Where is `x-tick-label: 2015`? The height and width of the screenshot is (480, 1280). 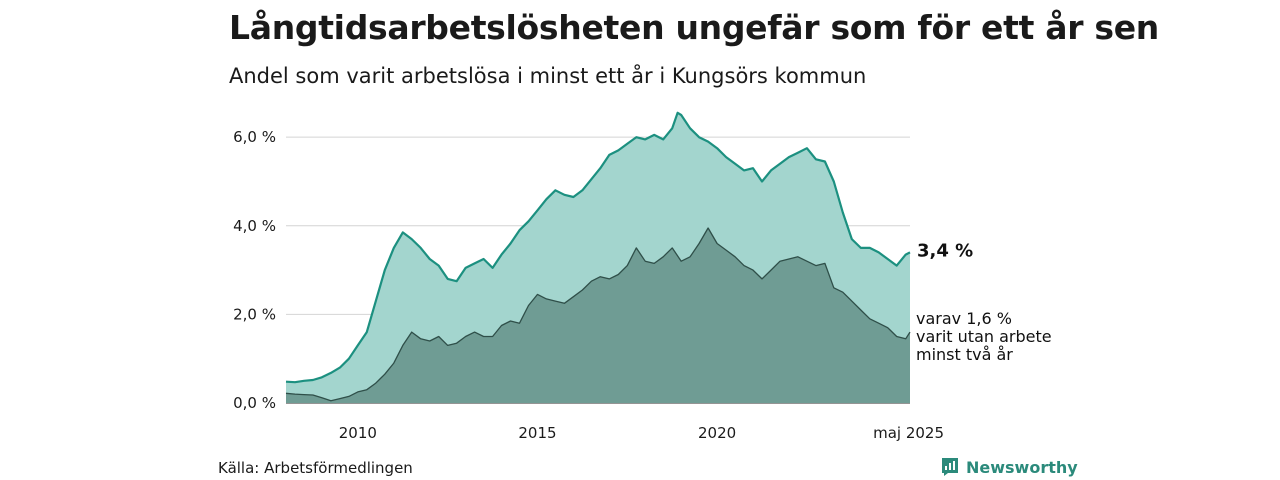 x-tick-label: 2015 is located at coordinates (537, 433).